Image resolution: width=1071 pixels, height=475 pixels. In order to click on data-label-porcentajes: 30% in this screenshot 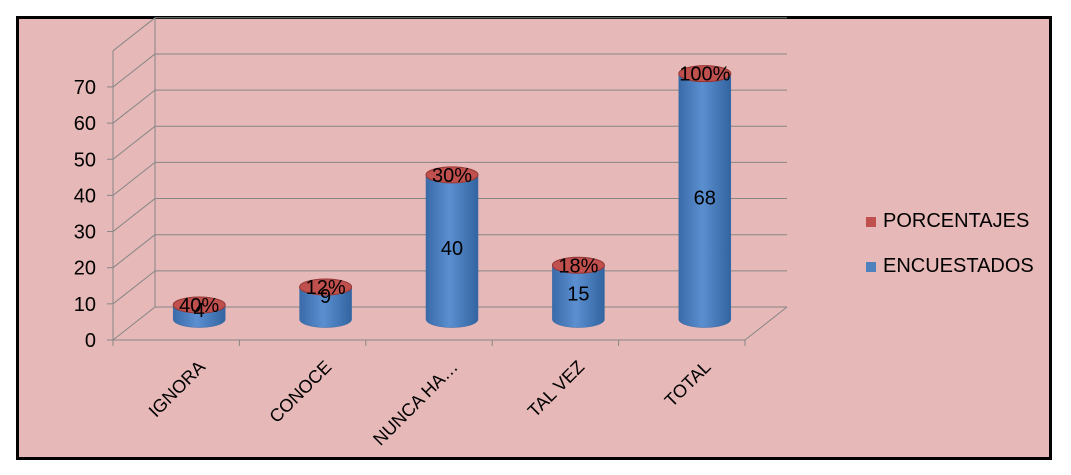, I will do `click(452, 176)`.